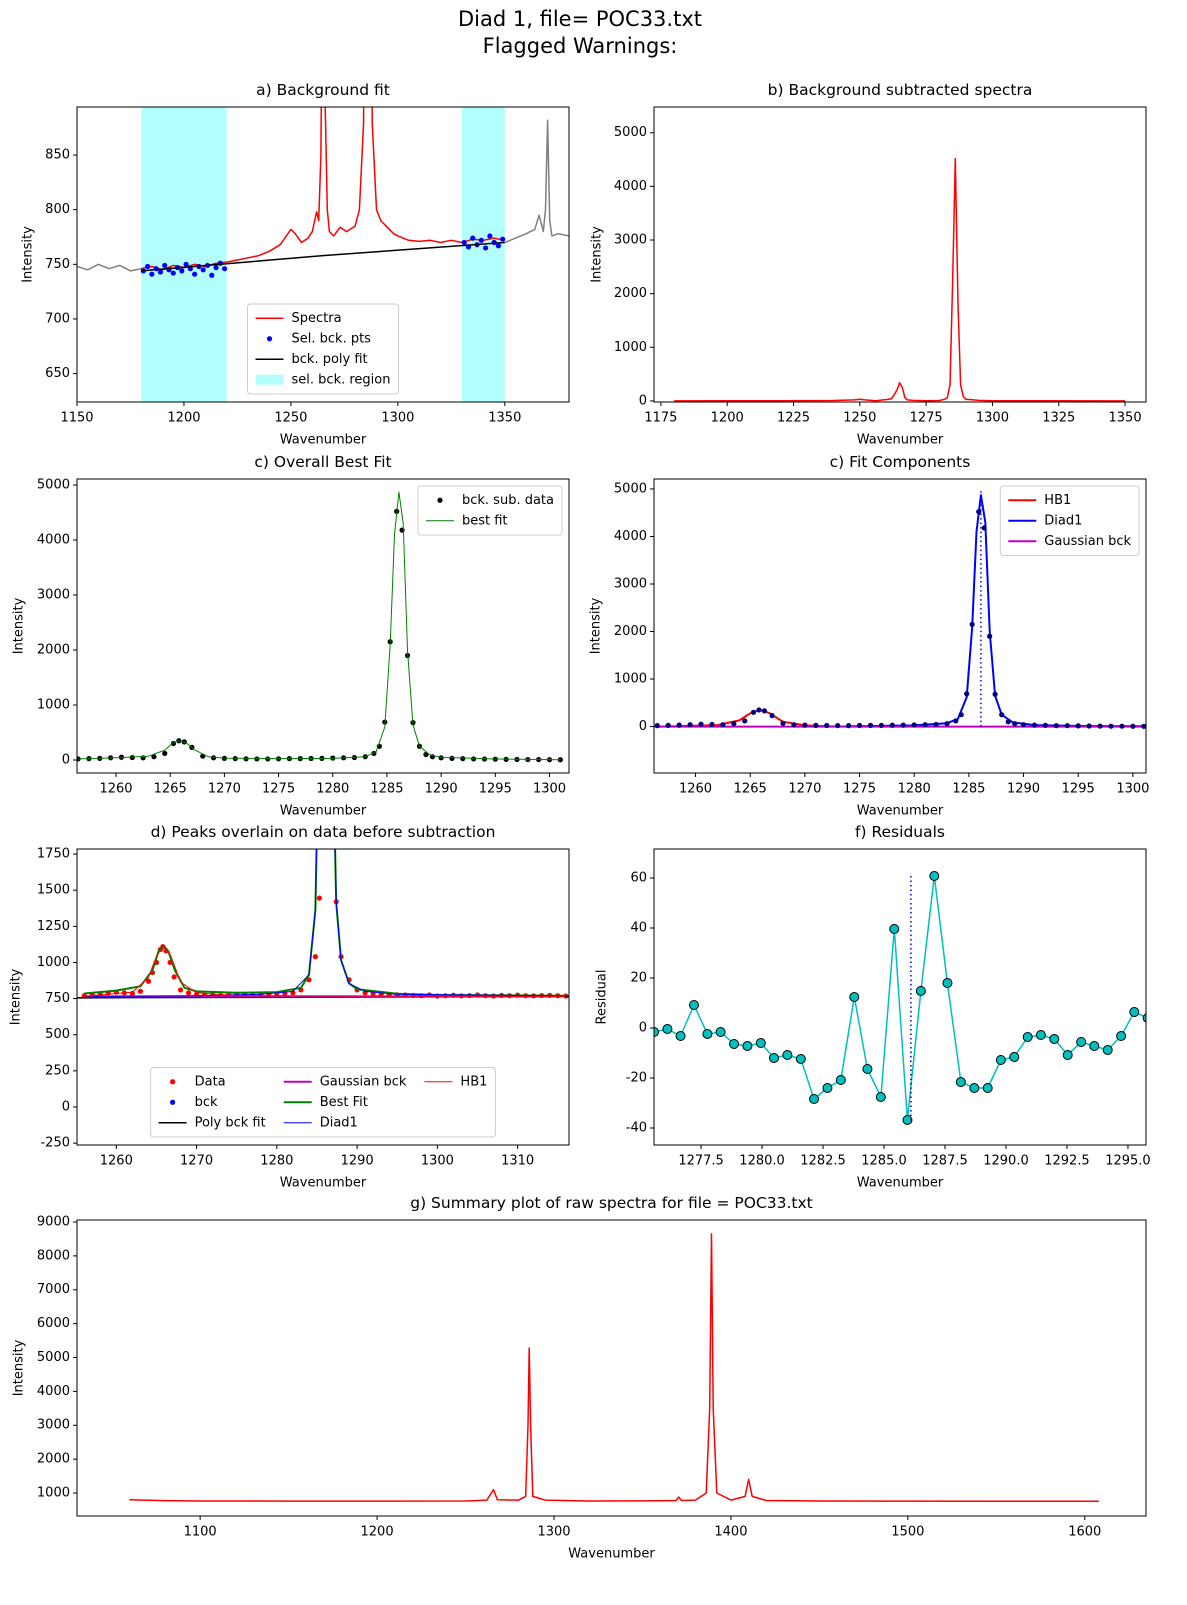 The width and height of the screenshot is (1187, 1605). Describe the element at coordinates (230, 1122) in the screenshot. I see `legend-label: Poly bck fit` at that location.